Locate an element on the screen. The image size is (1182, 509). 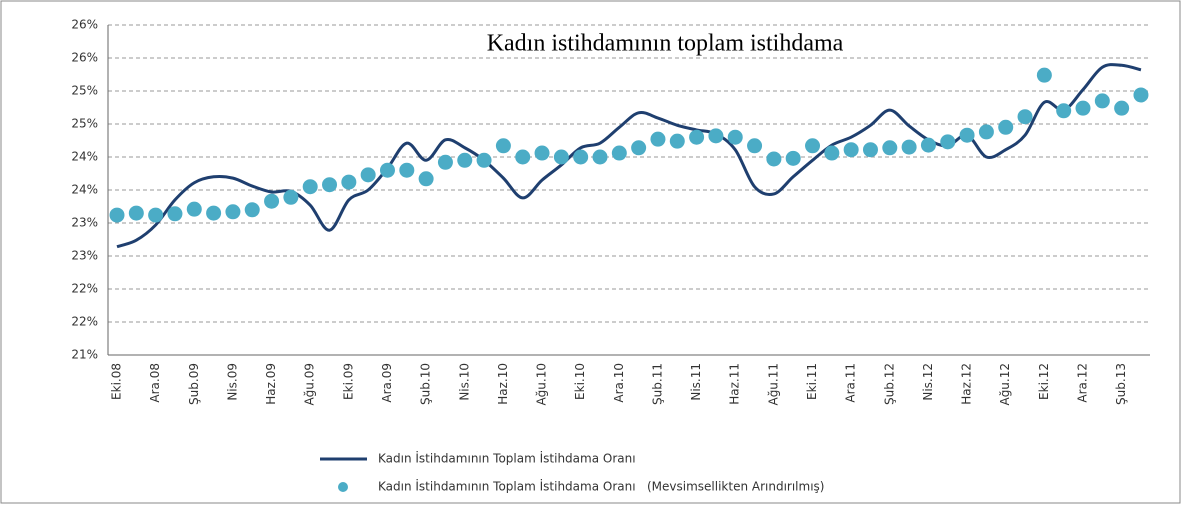
x-tick-label: Ara.11 is located at coordinates (851, 383).